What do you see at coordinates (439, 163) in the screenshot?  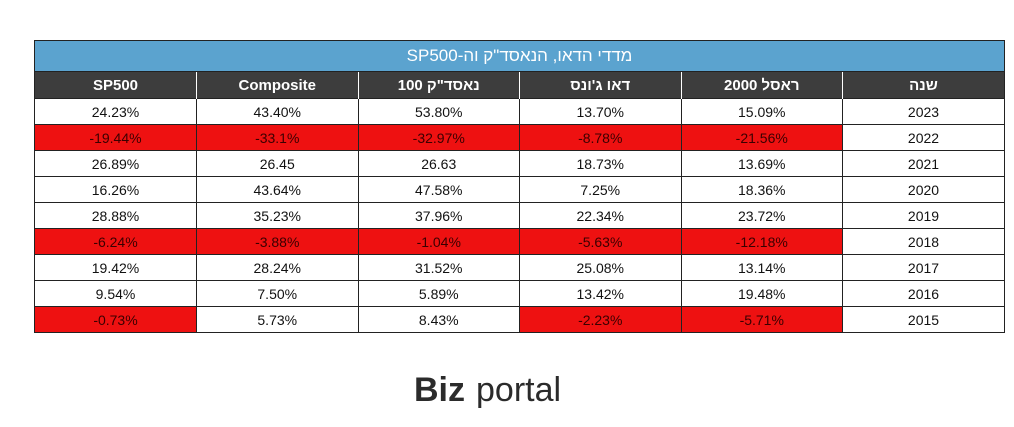 I see `return-cell: 26.63` at bounding box center [439, 163].